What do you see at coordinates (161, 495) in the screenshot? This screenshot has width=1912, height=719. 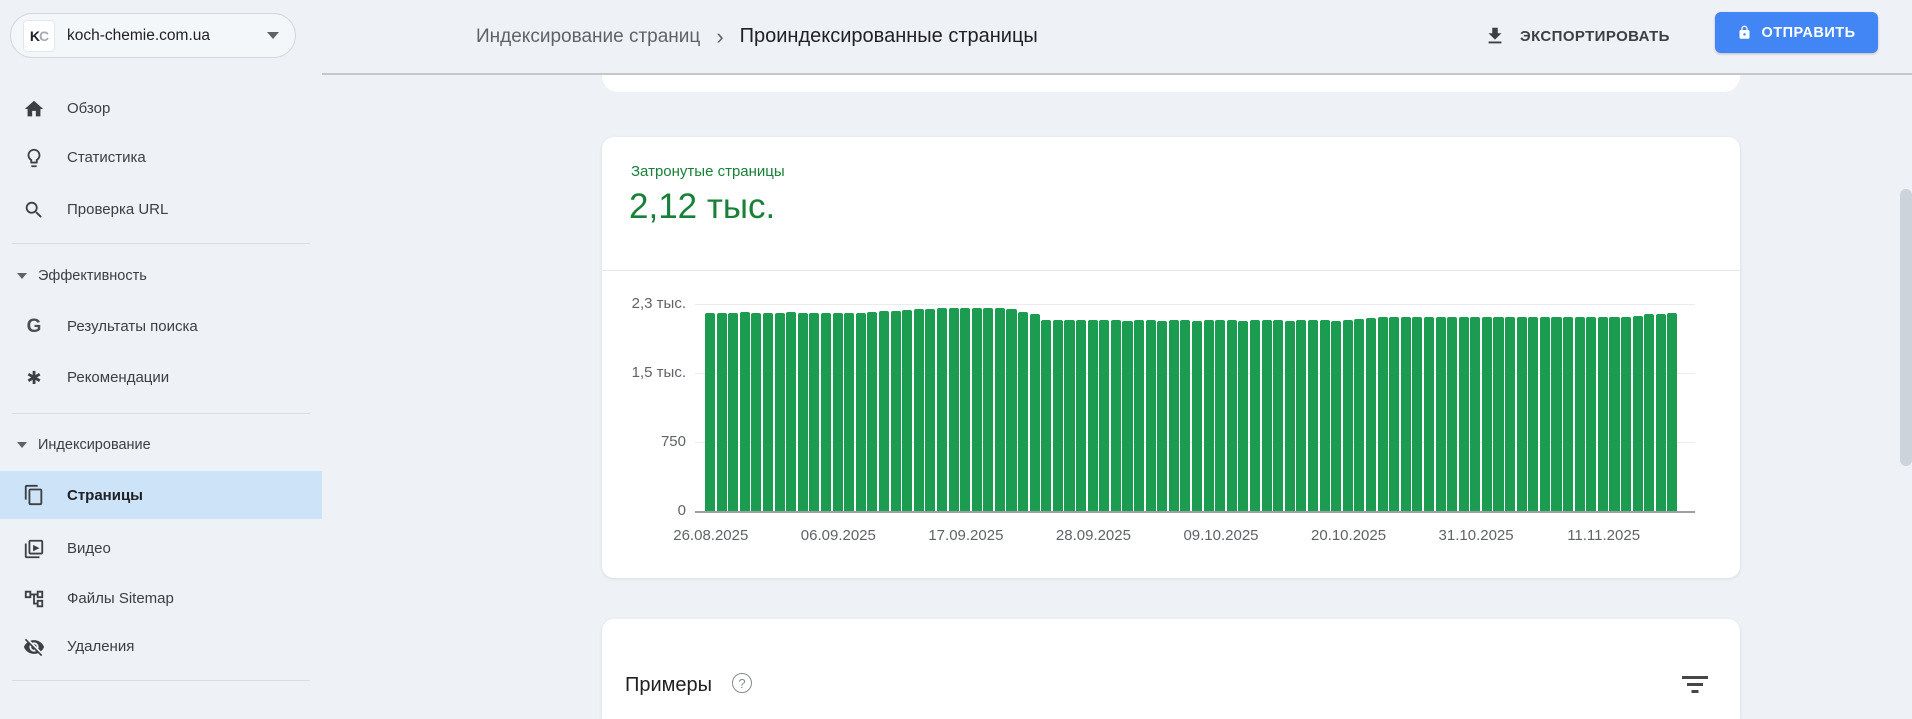 I see `sidebar-item-pages: Страницы` at bounding box center [161, 495].